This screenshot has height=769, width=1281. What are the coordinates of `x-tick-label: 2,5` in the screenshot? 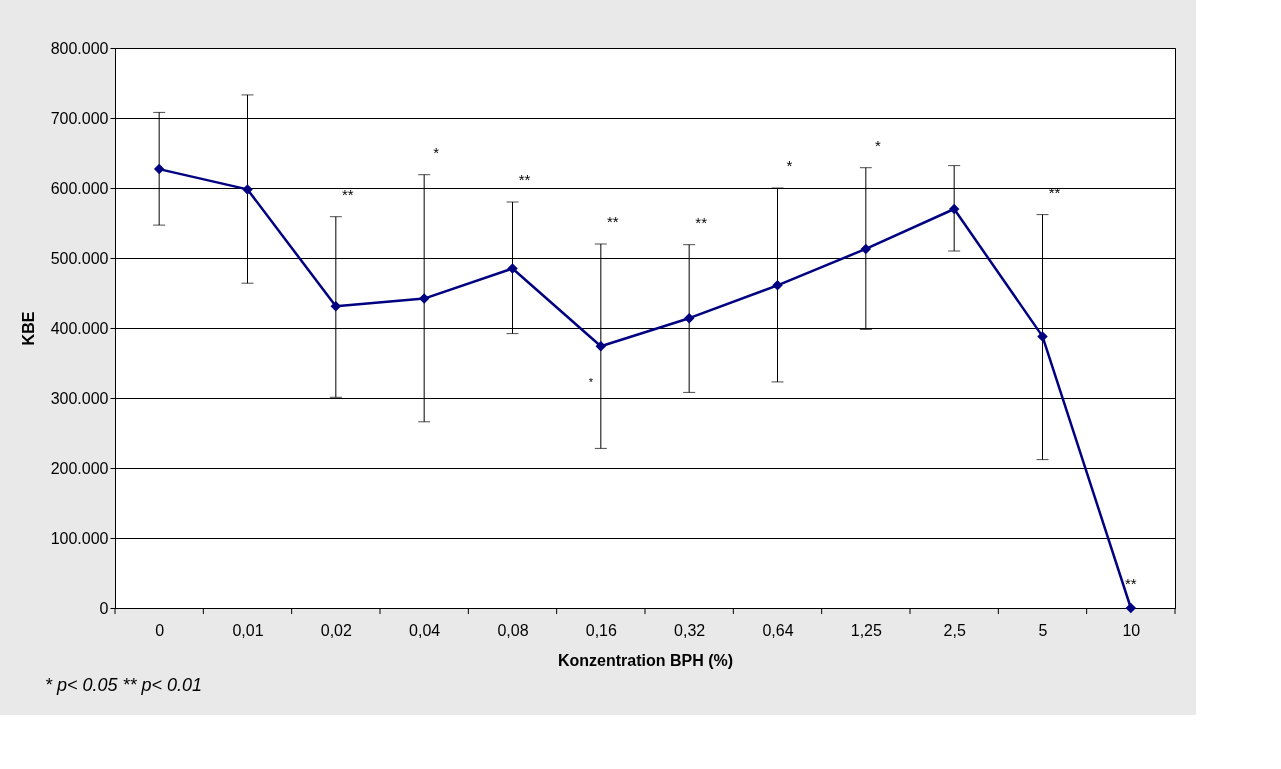 It's located at (954, 630).